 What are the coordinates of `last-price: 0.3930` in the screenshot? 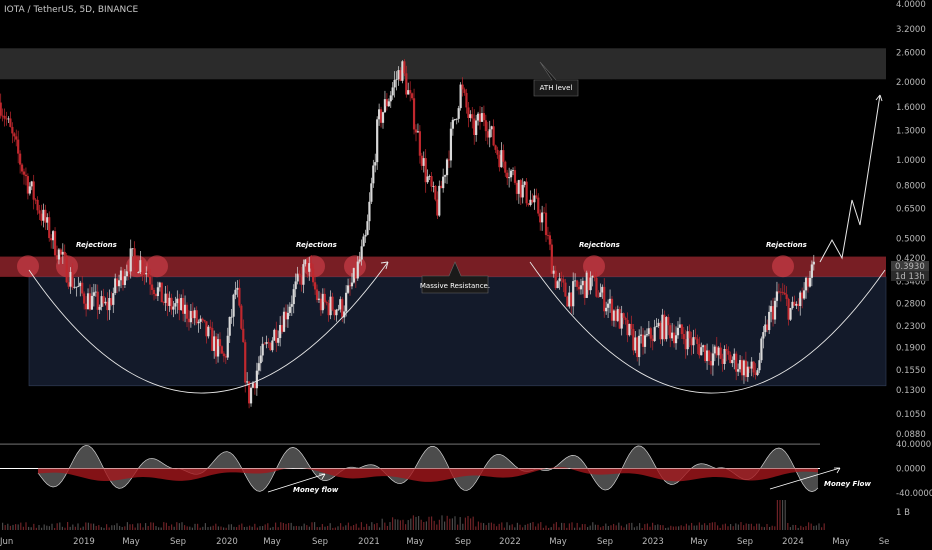 It's located at (910, 267).